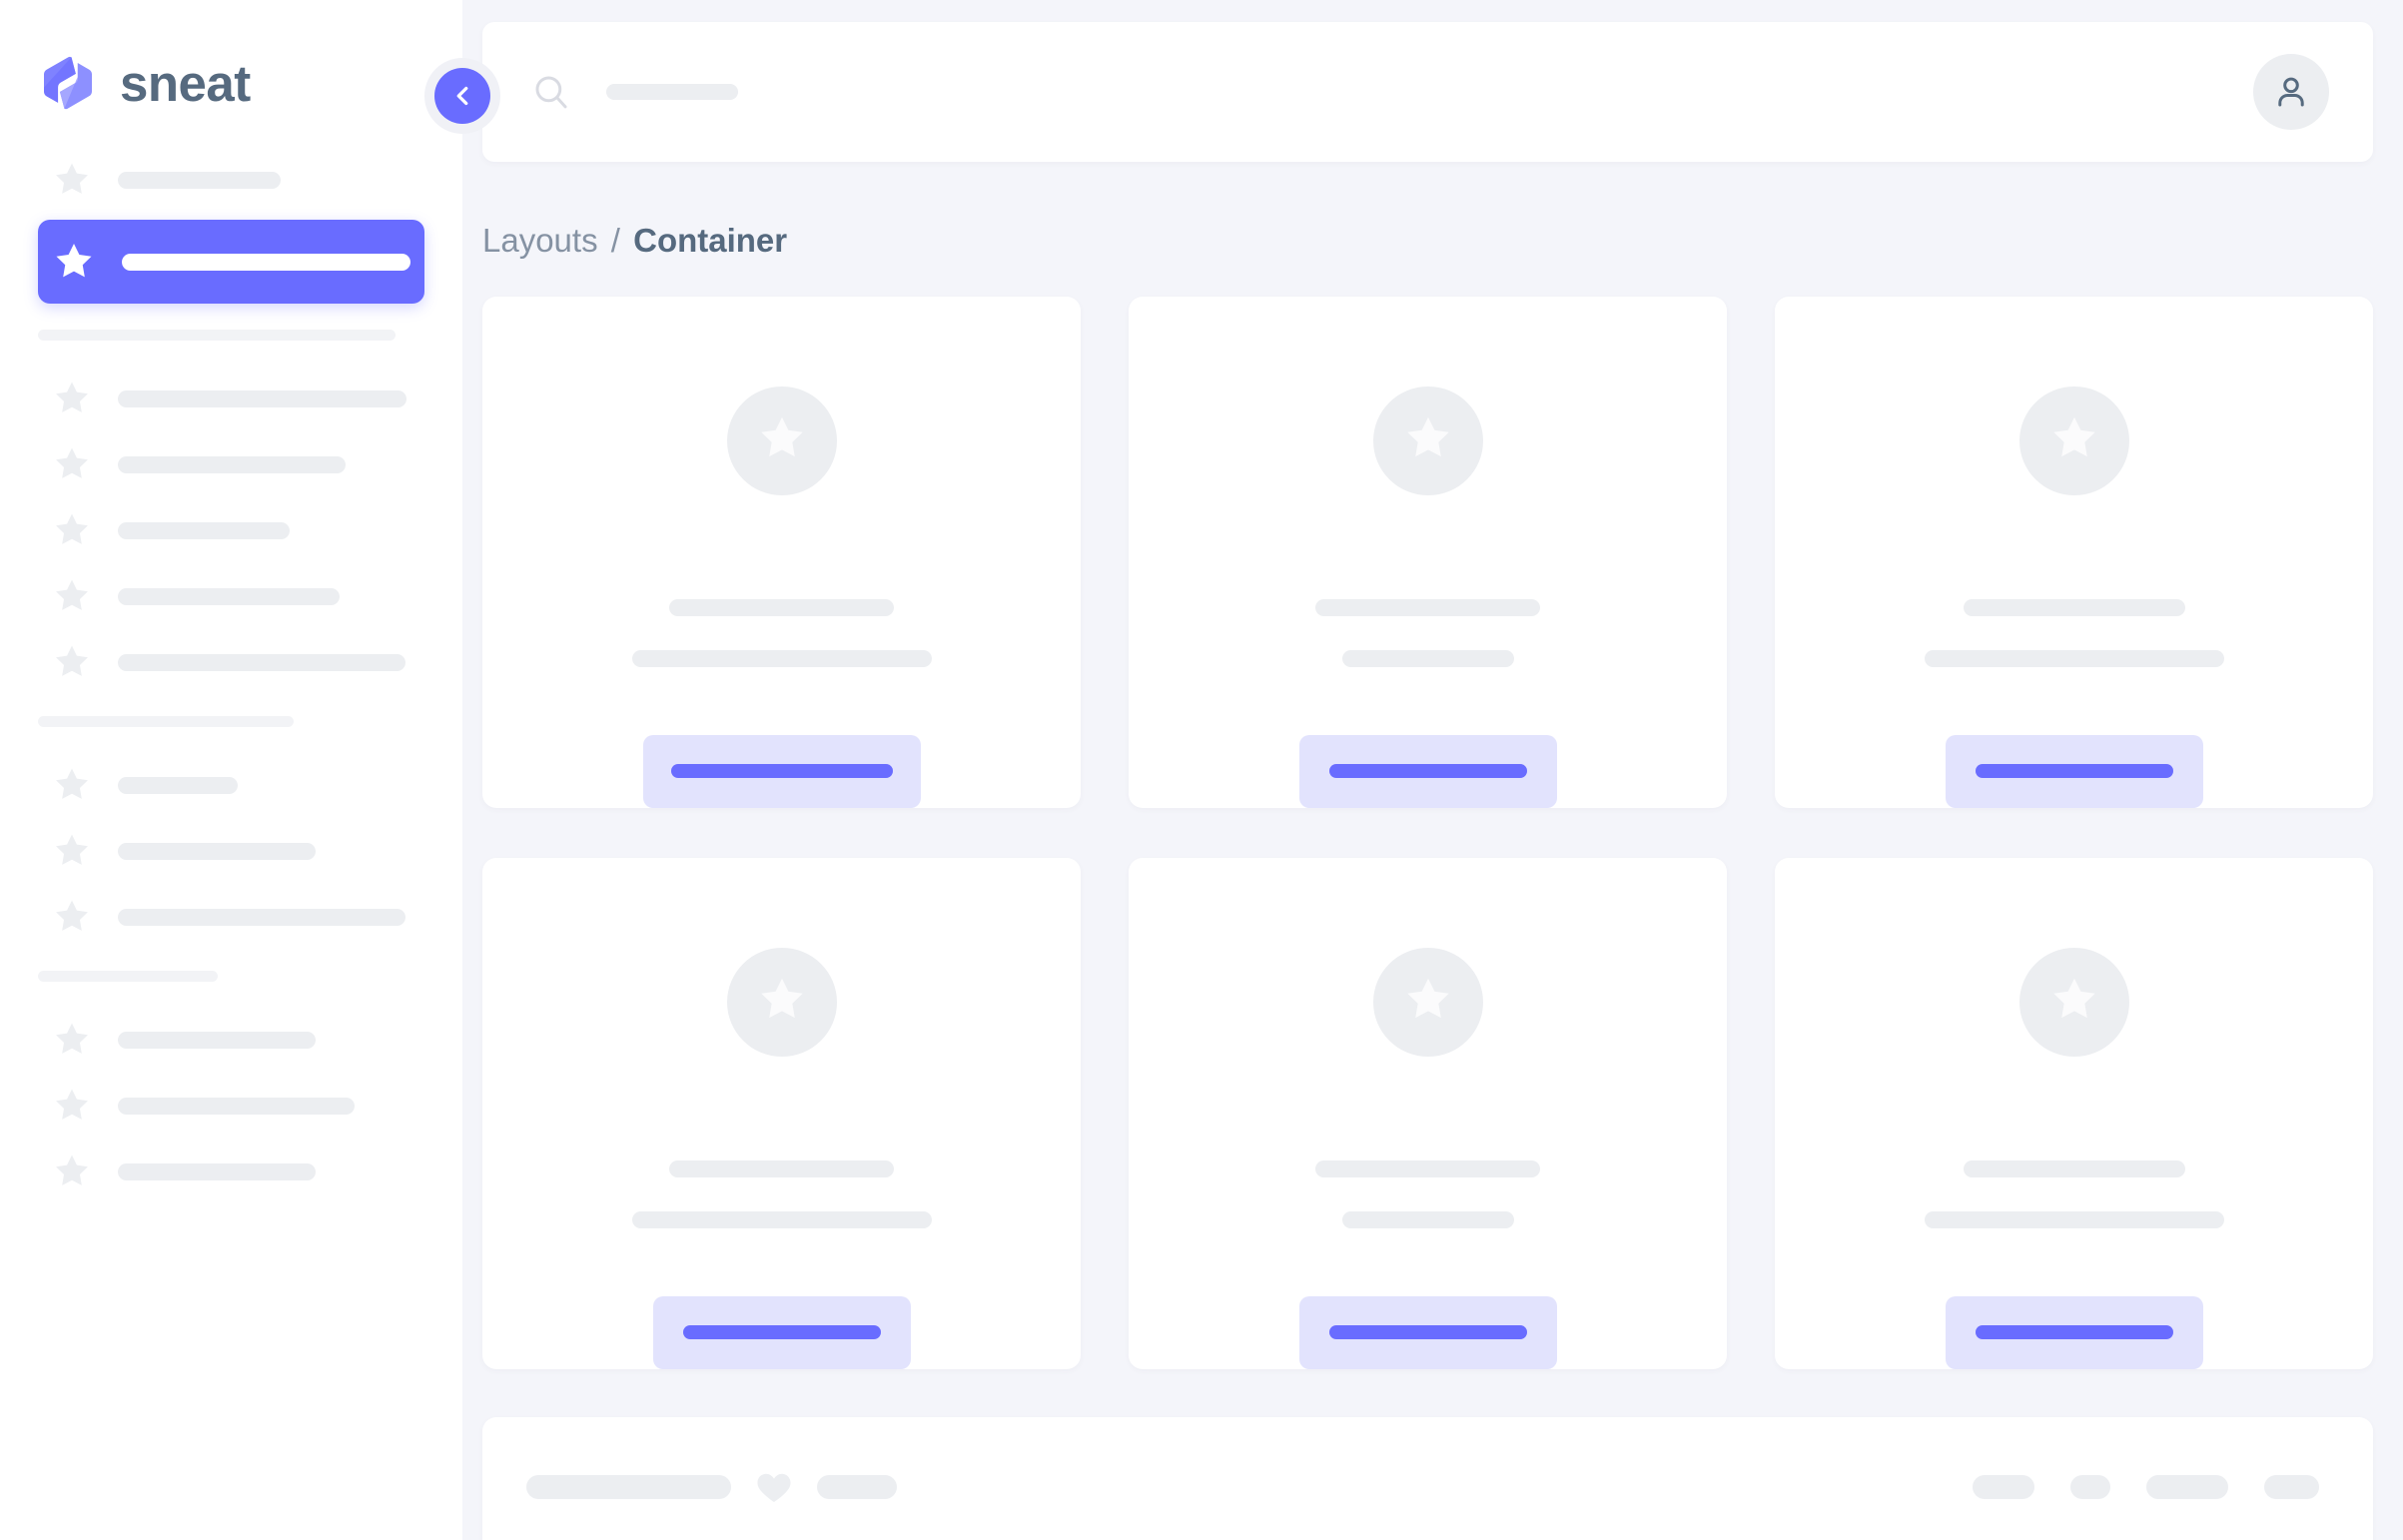 This screenshot has width=2403, height=1540. What do you see at coordinates (711, 241) in the screenshot?
I see `breadcrumb-current: Container` at bounding box center [711, 241].